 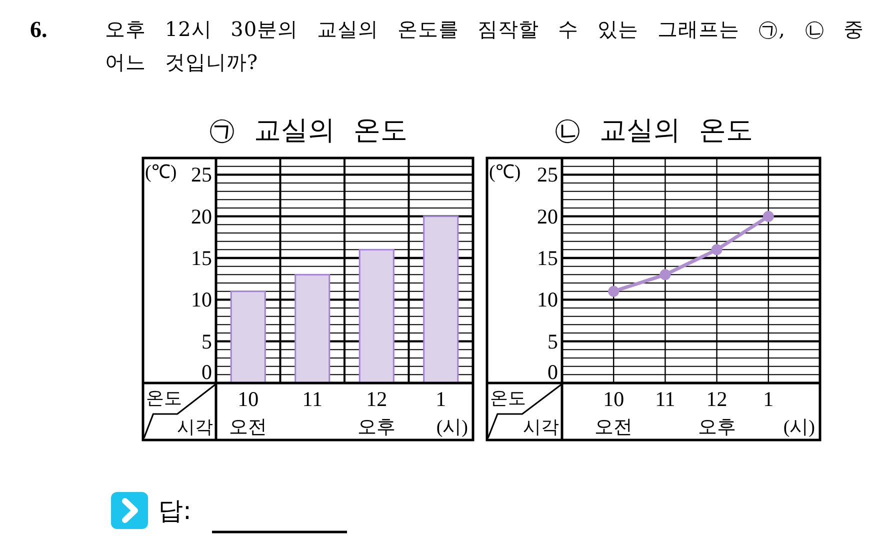 I want to click on chart-title: ㉡ 교실의 온도, so click(x=654, y=130).